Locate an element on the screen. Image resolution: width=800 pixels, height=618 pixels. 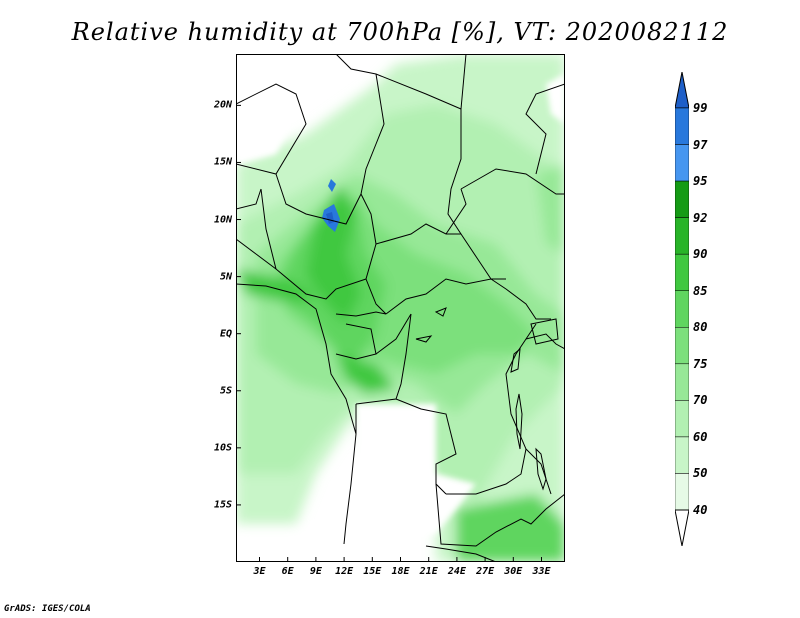
lon-label: 3E is located at coordinates (259, 571).